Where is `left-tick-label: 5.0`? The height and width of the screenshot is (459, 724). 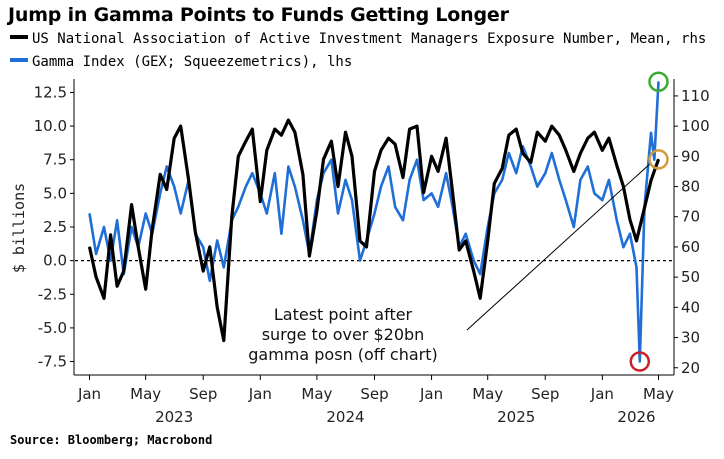
left-tick-label: 5.0 is located at coordinates (55, 193).